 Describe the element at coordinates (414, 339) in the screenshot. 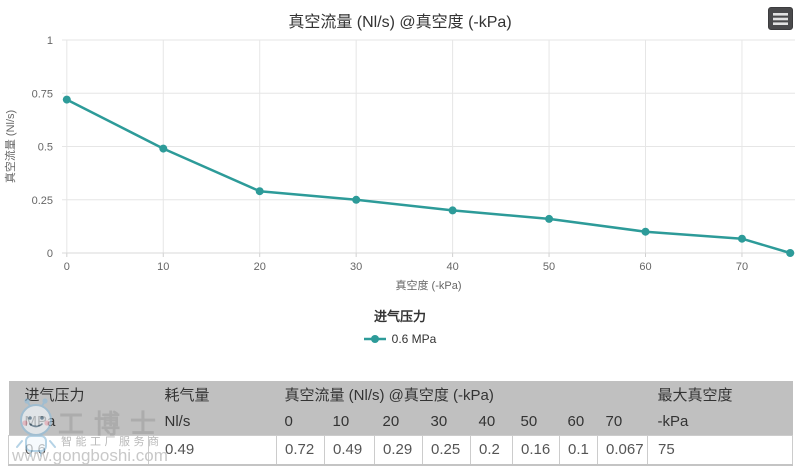

I see `legend-item-label: 0.6 MPa` at that location.